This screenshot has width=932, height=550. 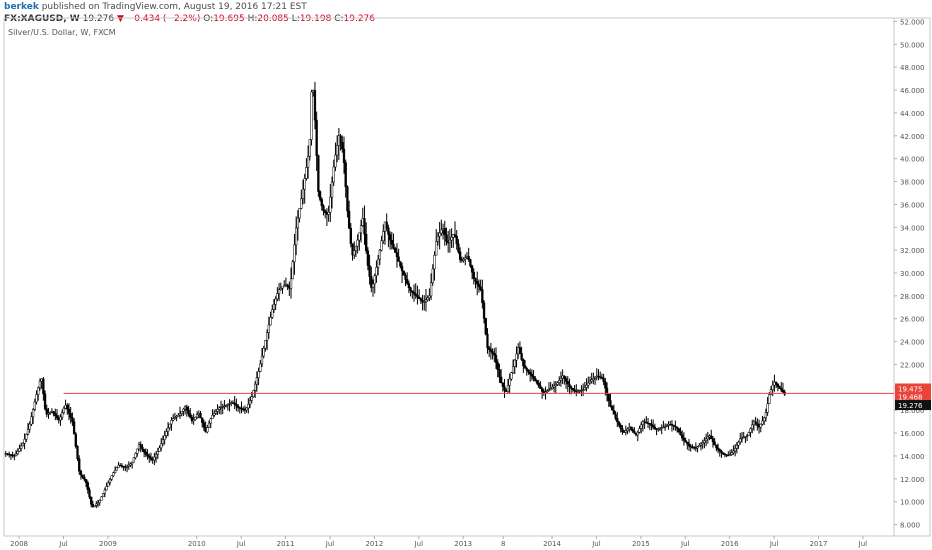 I want to click on x-tick-label: 2013, so click(x=463, y=544).